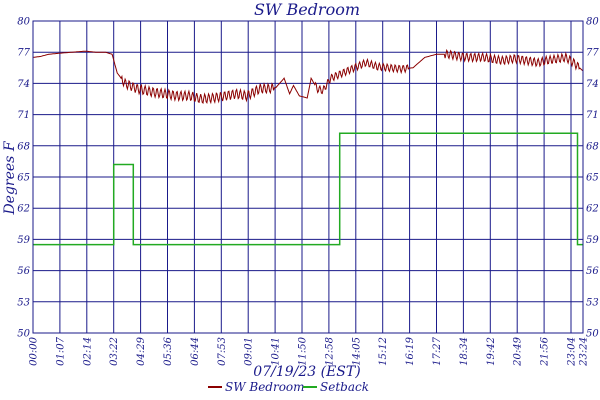 The width and height of the screenshot is (600, 400). Describe the element at coordinates (249, 351) in the screenshot. I see `x-tick-label: 09:01` at that location.